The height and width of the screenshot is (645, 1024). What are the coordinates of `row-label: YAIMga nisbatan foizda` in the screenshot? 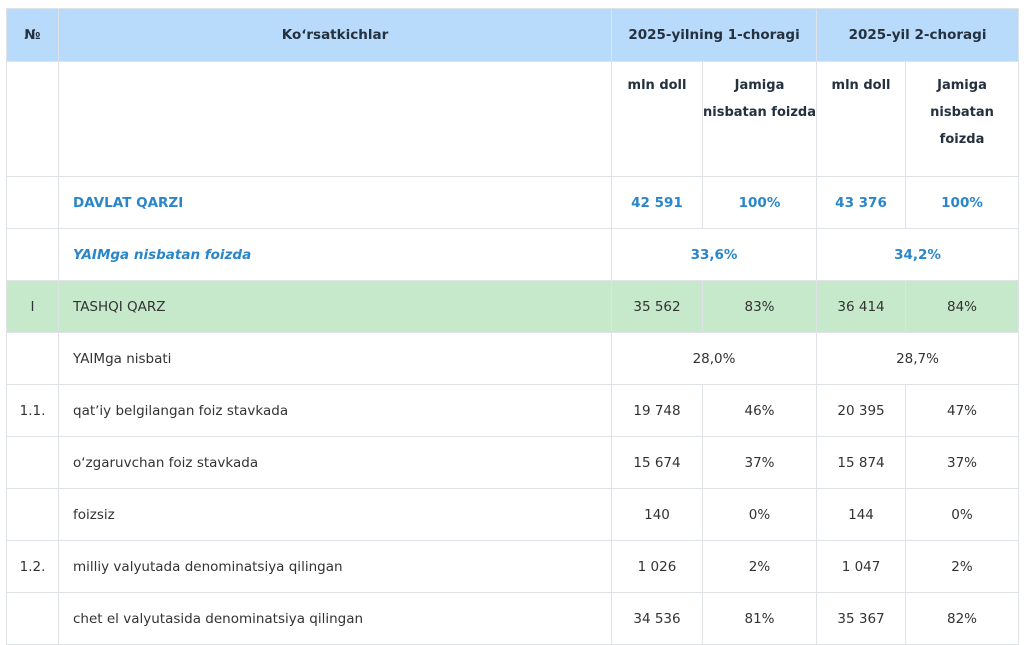 It's located at (335, 254).